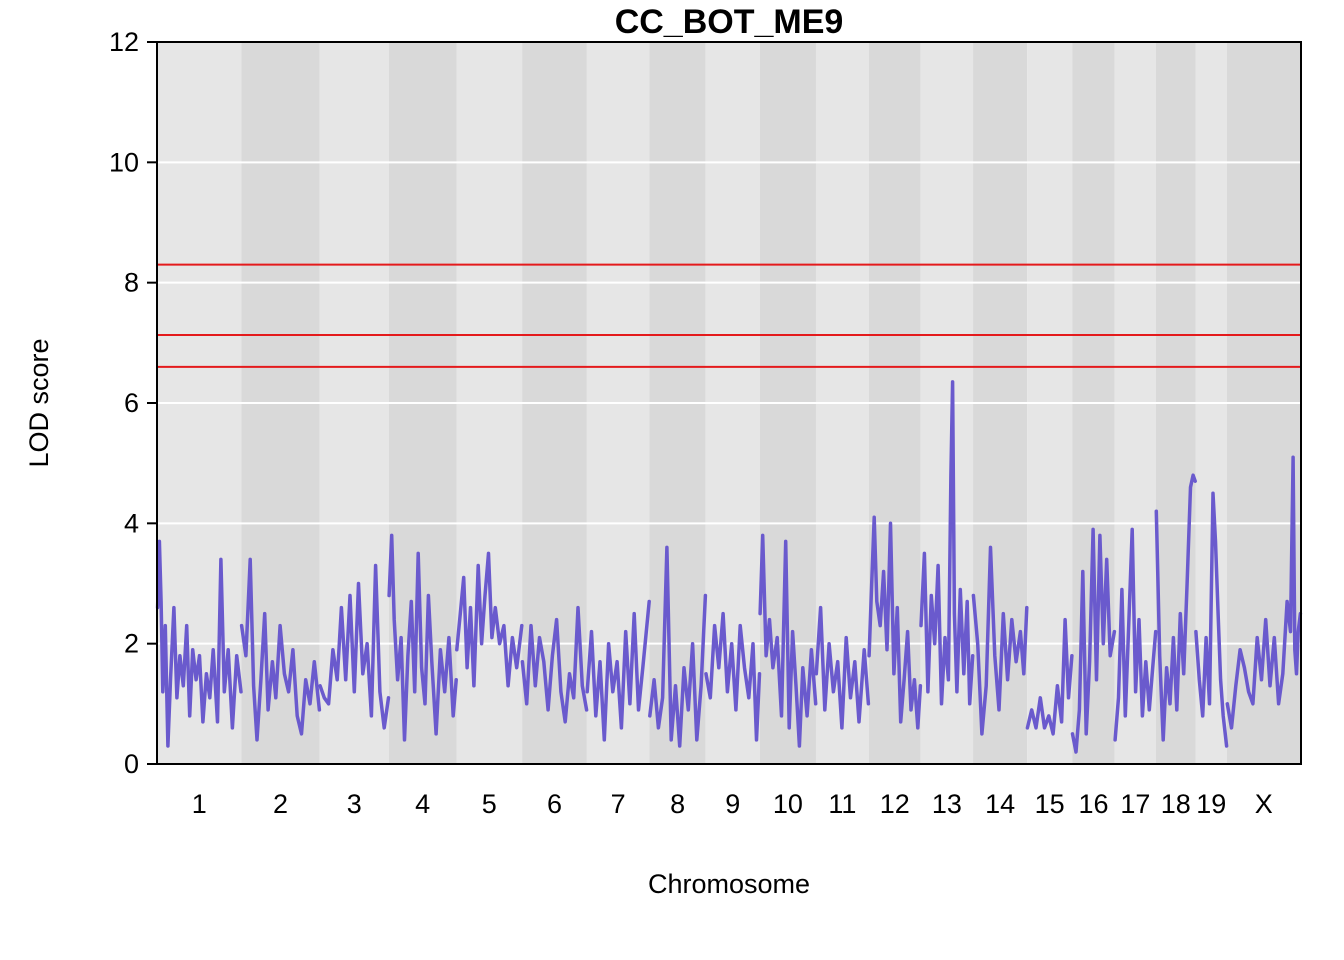  What do you see at coordinates (1264, 592) in the screenshot?
I see `lod-curve-chr-X` at bounding box center [1264, 592].